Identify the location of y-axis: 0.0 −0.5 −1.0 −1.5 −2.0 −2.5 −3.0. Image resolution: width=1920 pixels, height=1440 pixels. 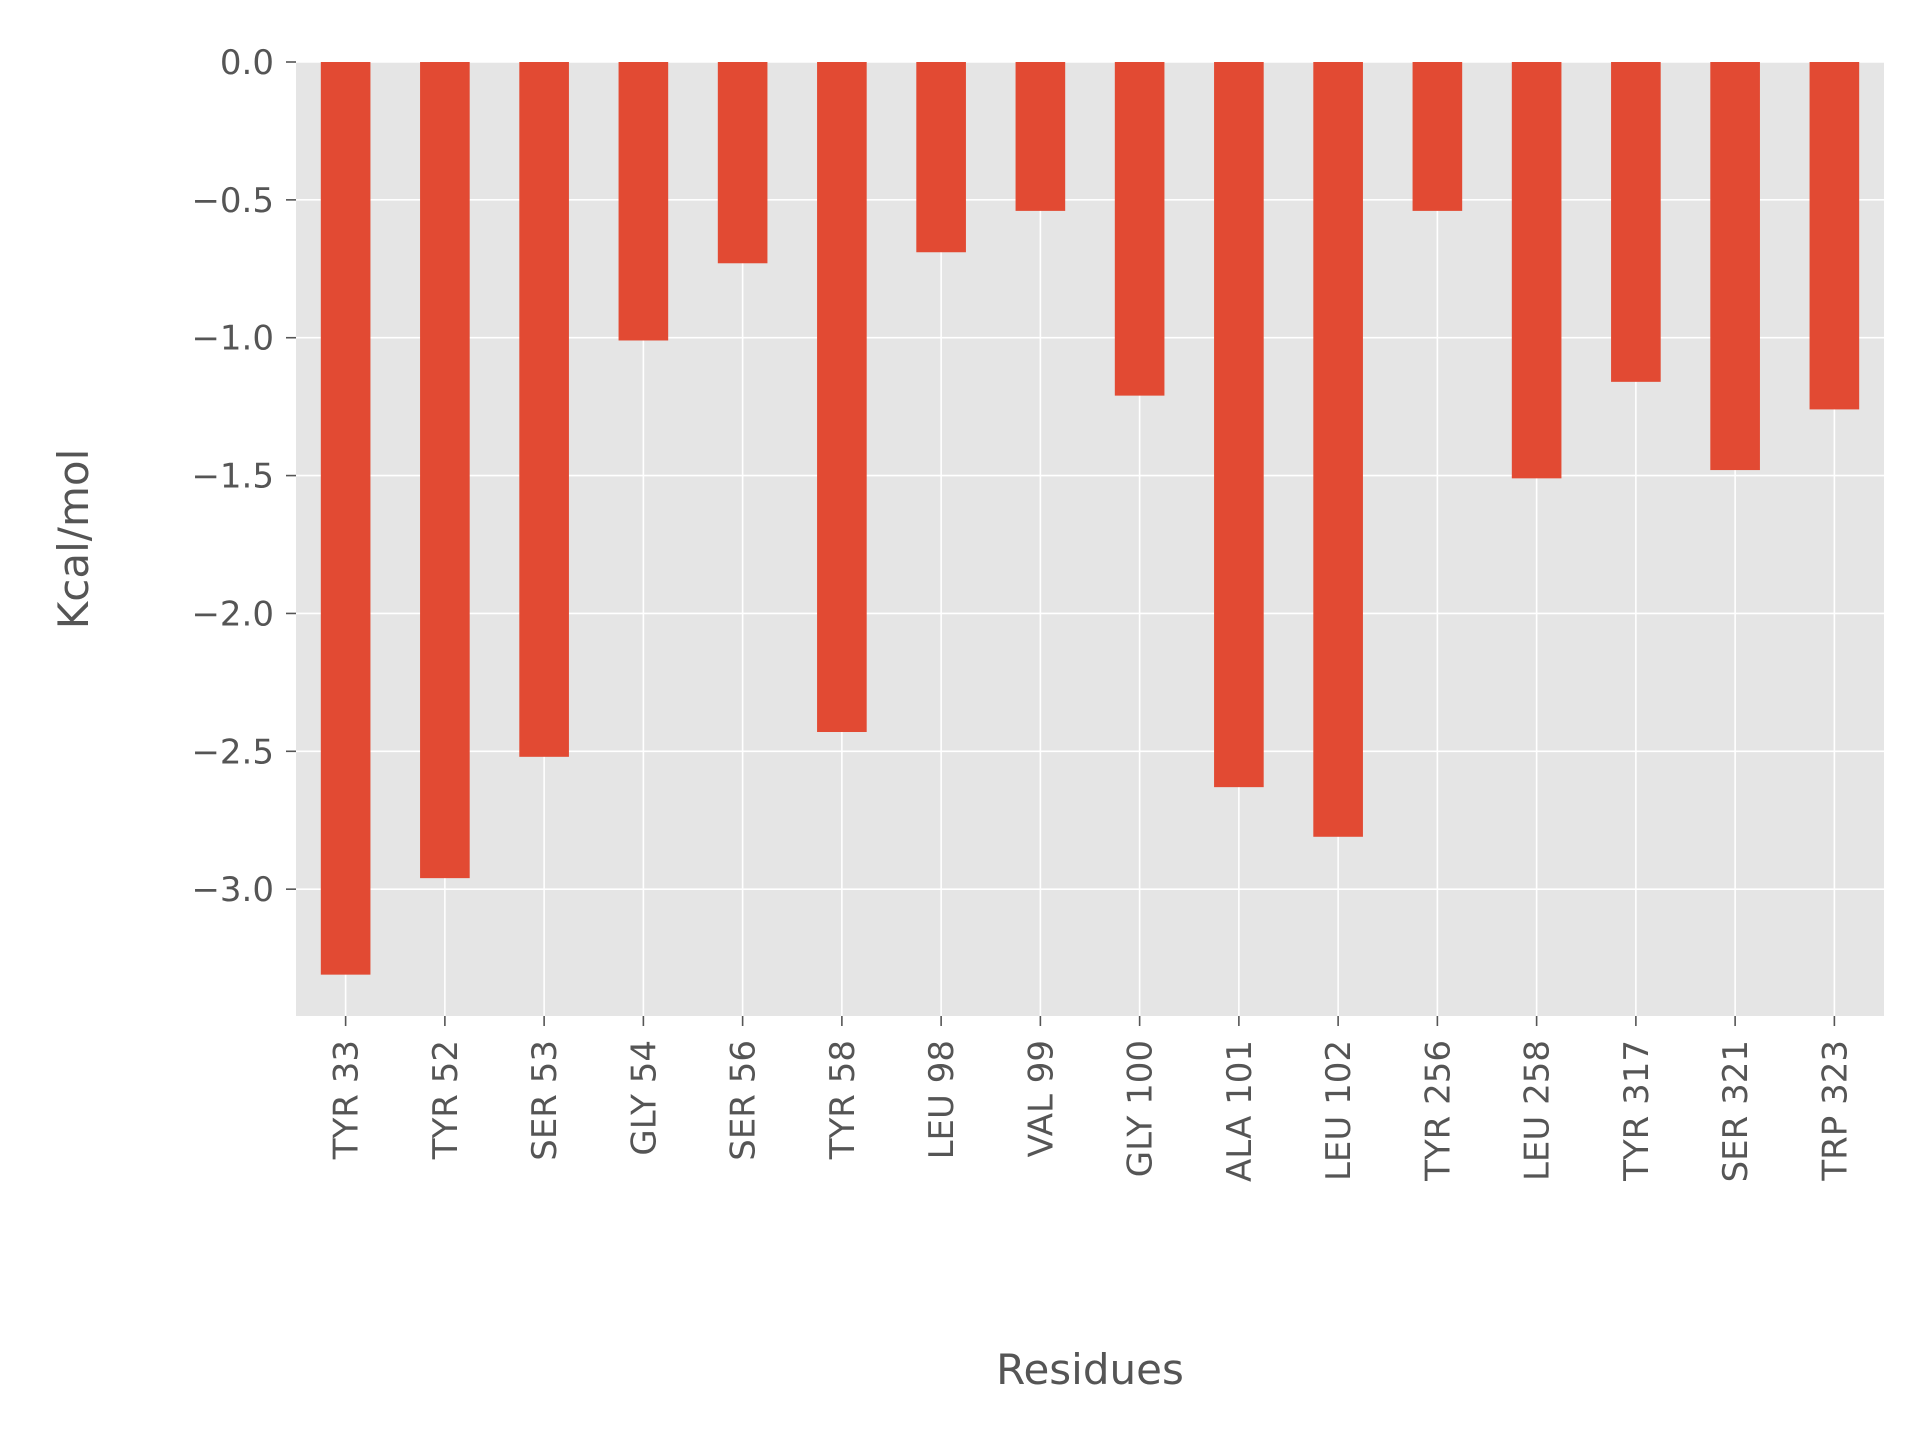
(243, 476).